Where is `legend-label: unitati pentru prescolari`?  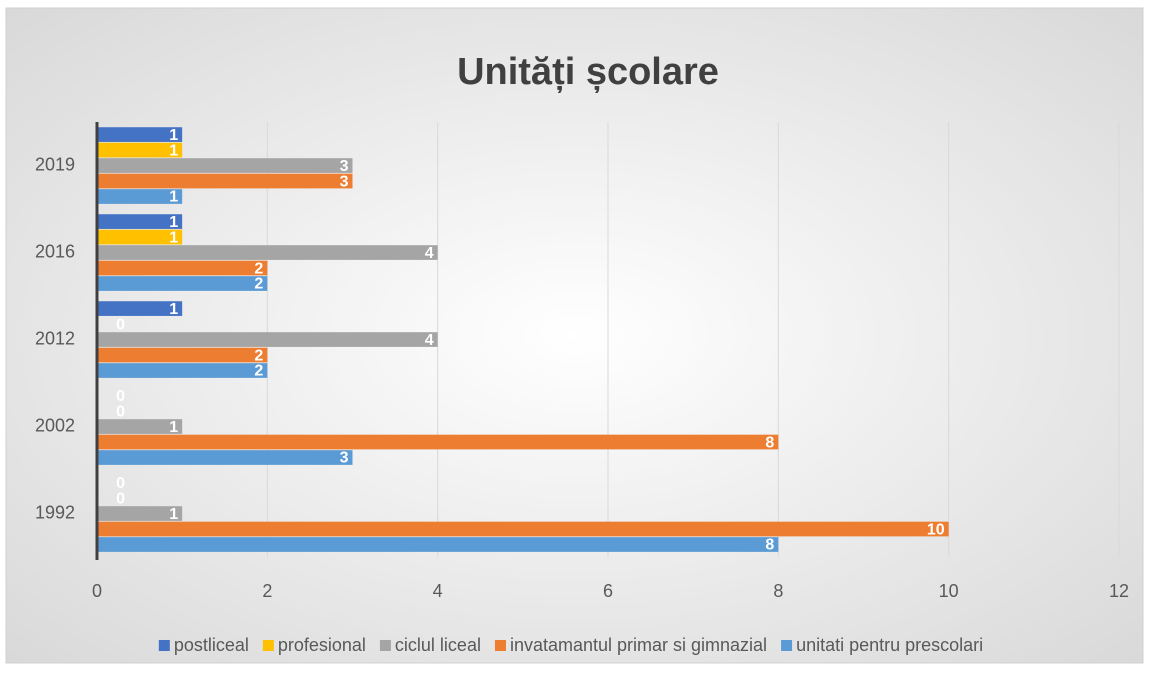 legend-label: unitati pentru prescolari is located at coordinates (889, 645).